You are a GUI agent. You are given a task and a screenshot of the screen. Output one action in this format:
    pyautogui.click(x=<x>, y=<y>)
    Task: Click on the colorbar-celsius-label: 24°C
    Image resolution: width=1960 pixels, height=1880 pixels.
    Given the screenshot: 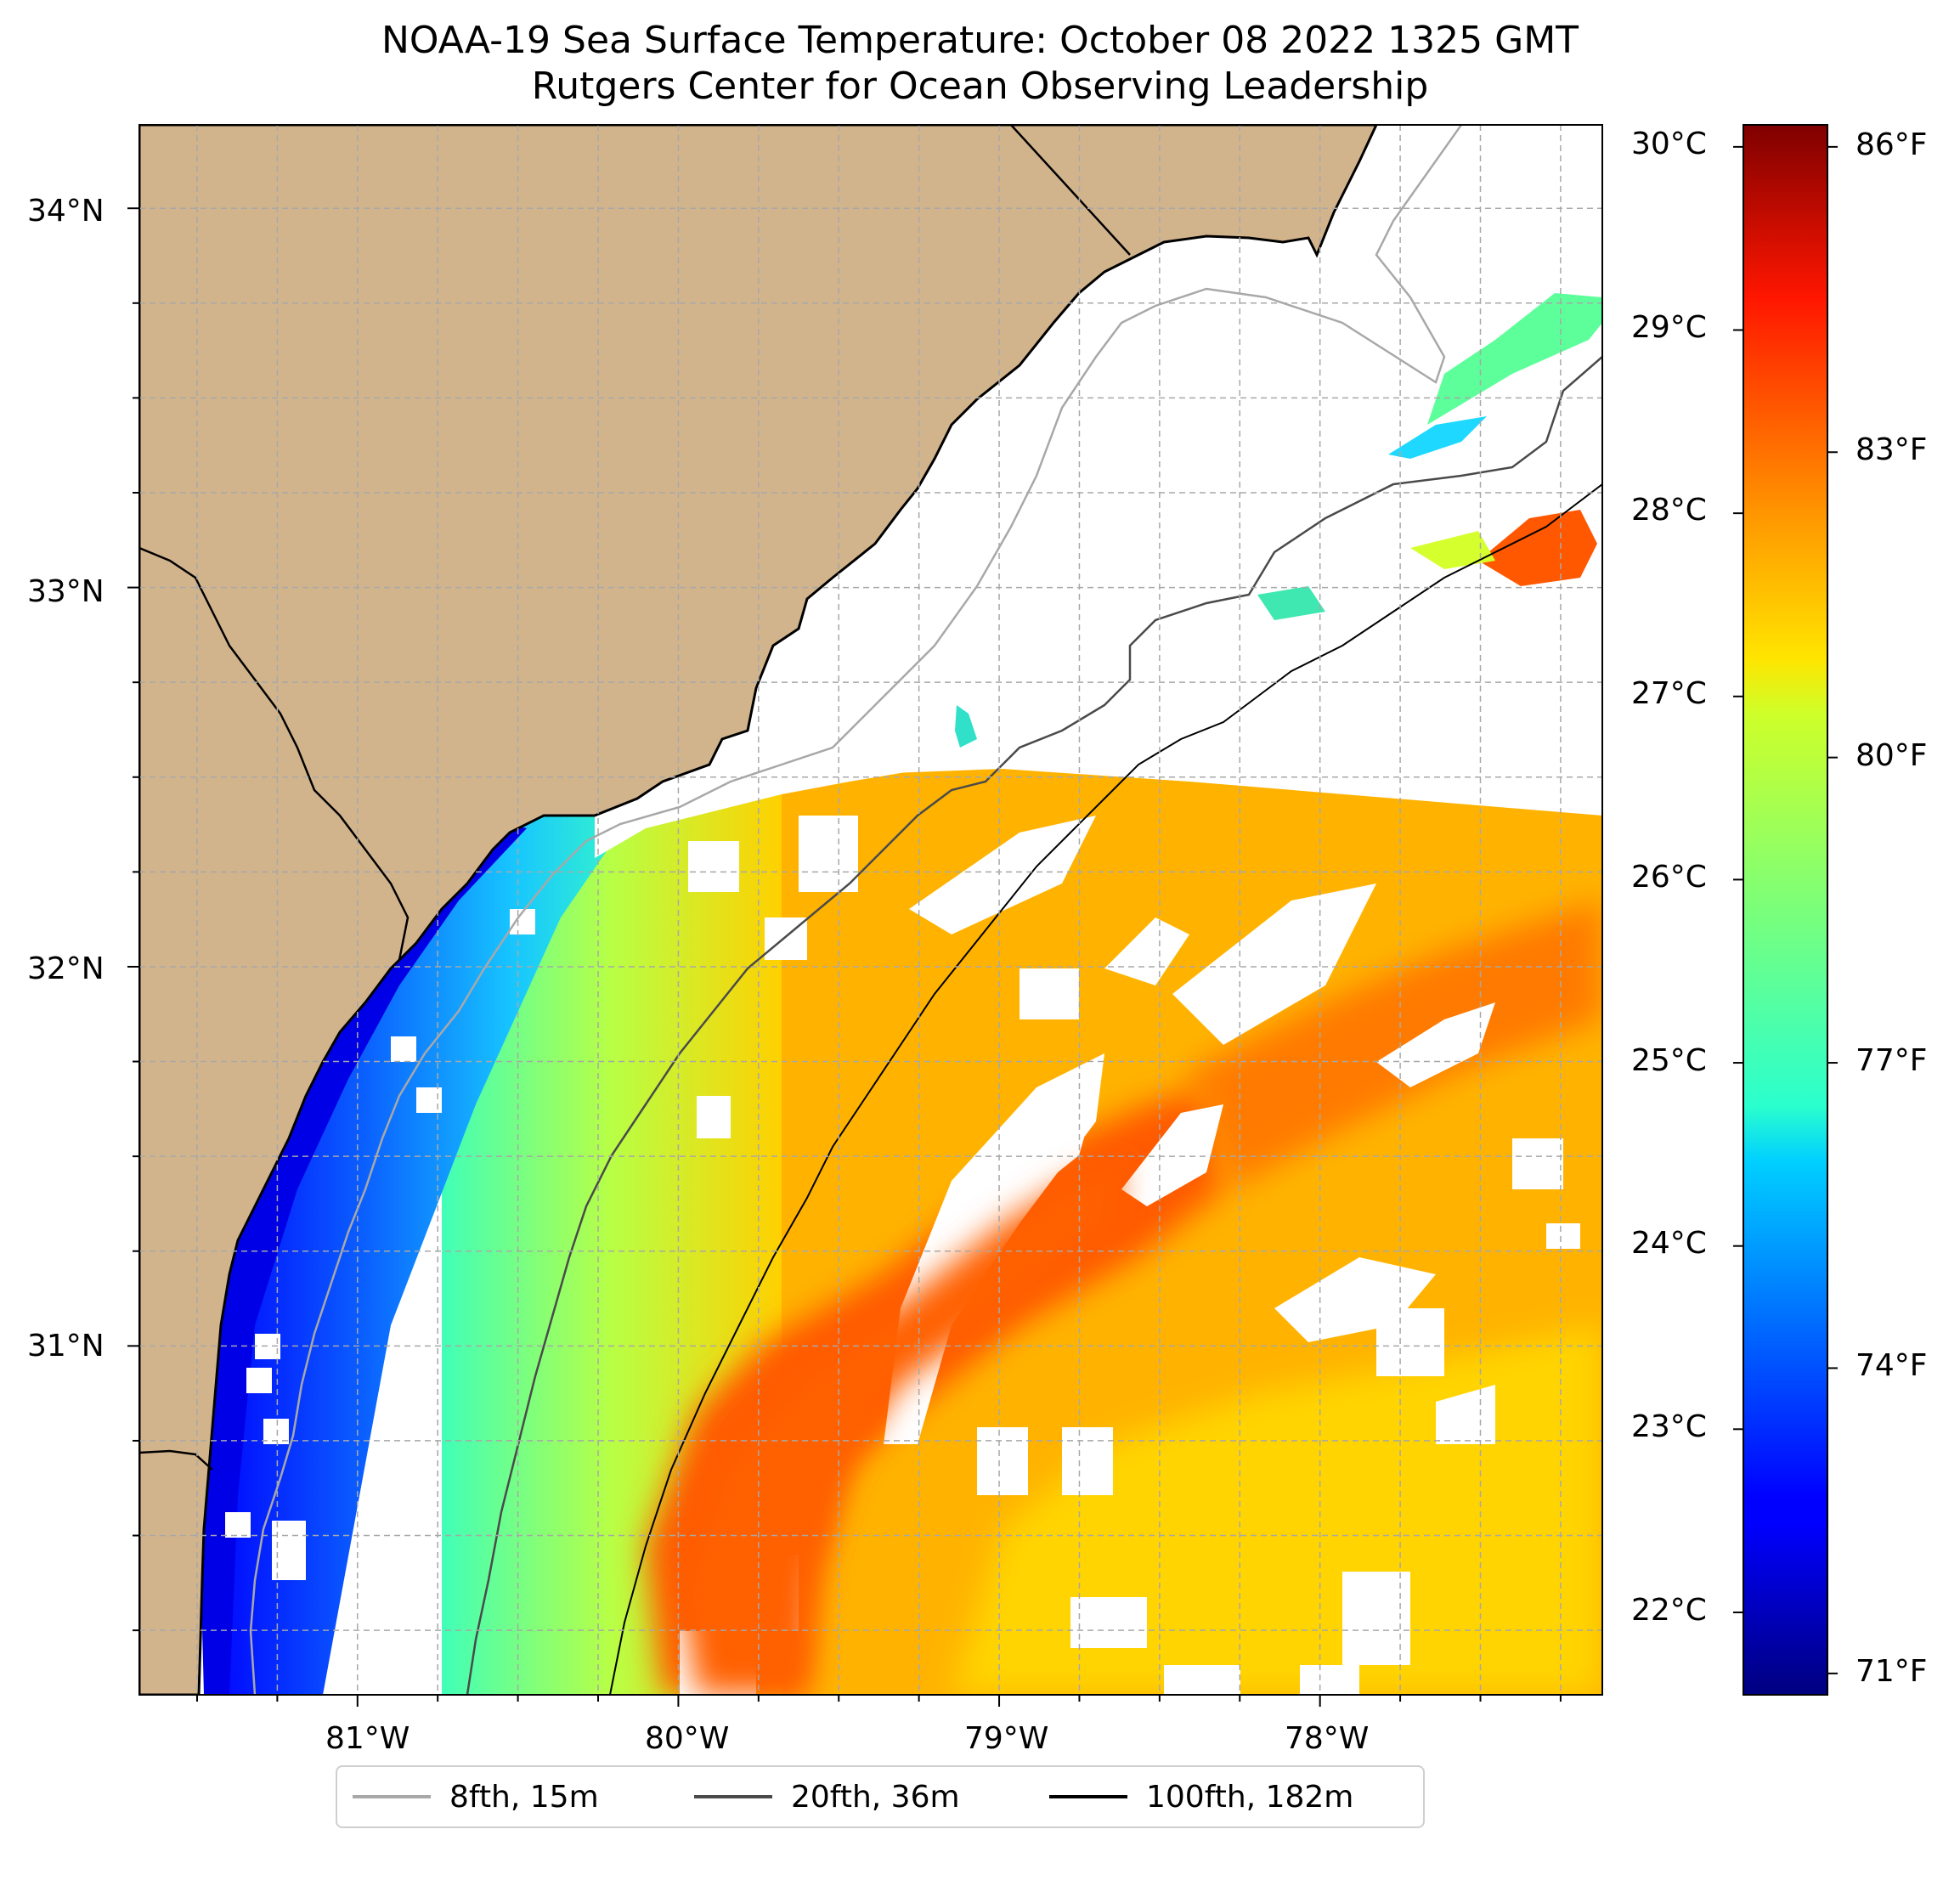 What is the action you would take?
    pyautogui.click(x=1669, y=1244)
    